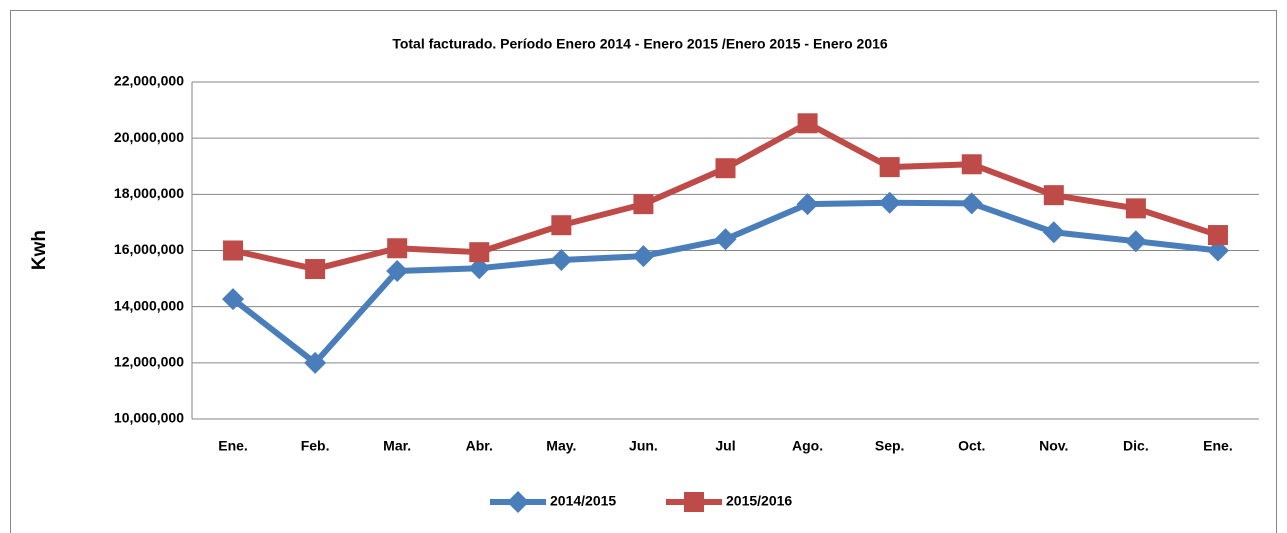  What do you see at coordinates (807, 446) in the screenshot?
I see `x-tick-label: Ago.` at bounding box center [807, 446].